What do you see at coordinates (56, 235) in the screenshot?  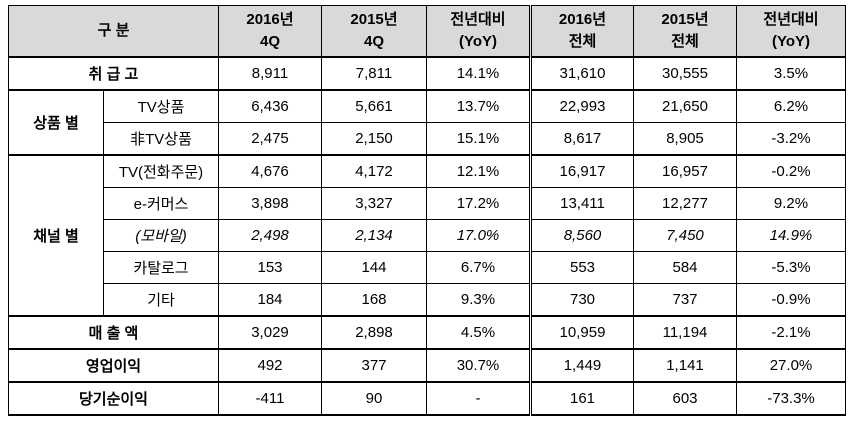 I see `group-label: 채널 별` at bounding box center [56, 235].